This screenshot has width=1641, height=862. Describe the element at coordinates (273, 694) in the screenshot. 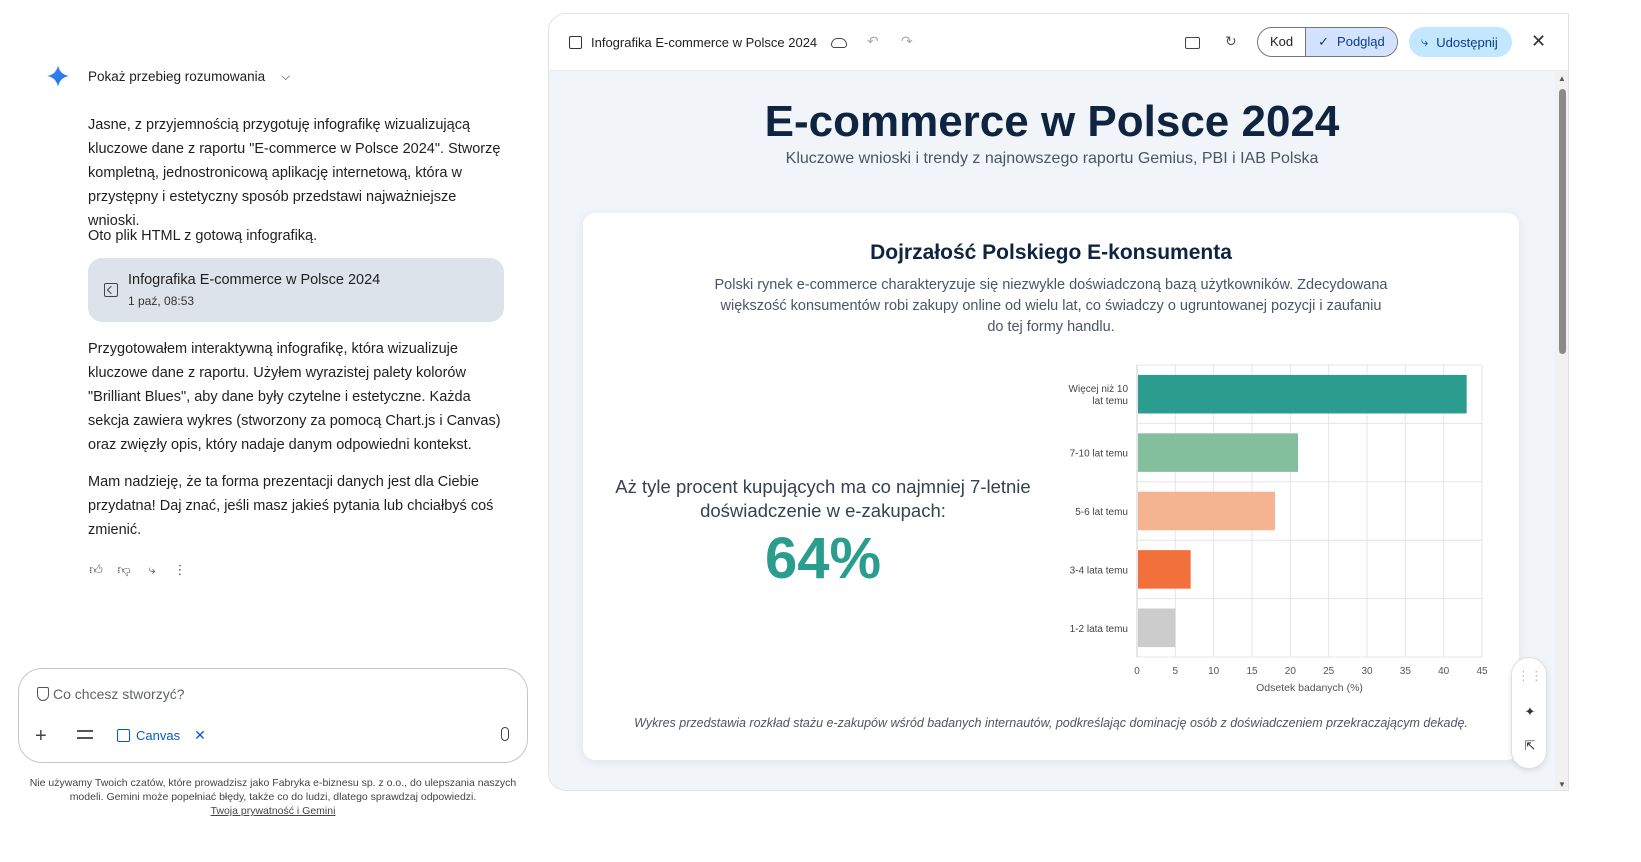

I see `prompt-input` at that location.